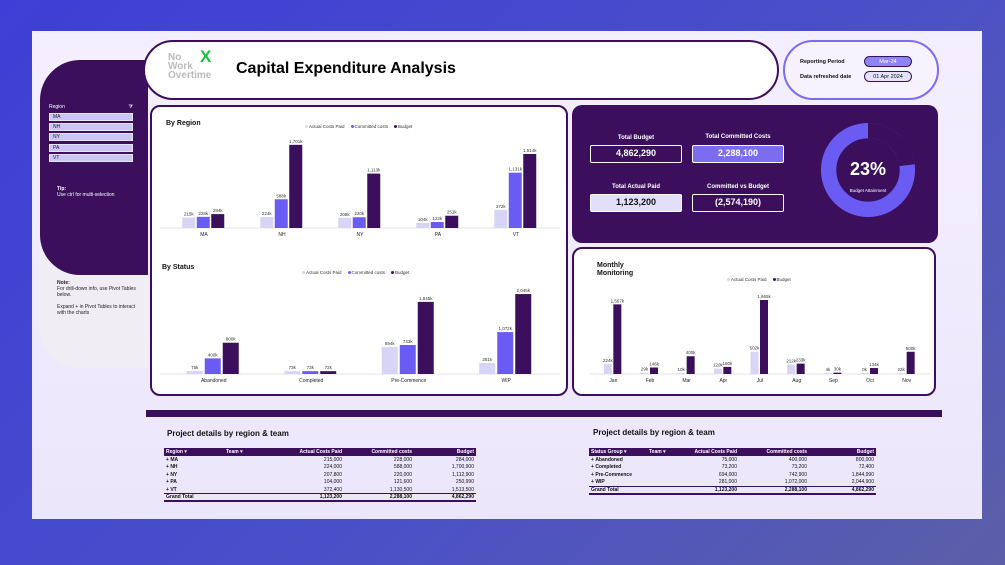 This screenshot has height=565, width=1005. I want to click on table-cell: + WIP, so click(598, 482).